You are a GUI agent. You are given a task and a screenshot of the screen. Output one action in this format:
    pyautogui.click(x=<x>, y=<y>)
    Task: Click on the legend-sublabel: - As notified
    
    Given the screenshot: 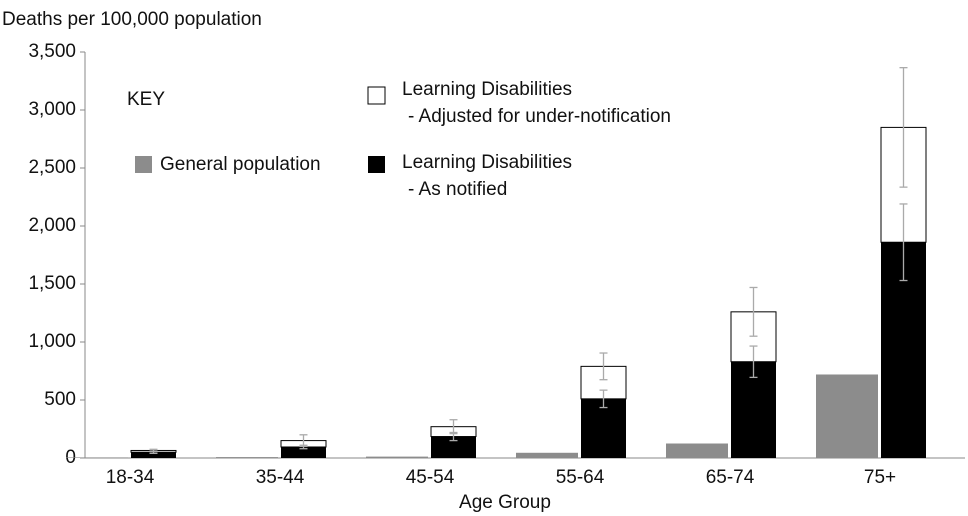 What is the action you would take?
    pyautogui.click(x=457, y=189)
    